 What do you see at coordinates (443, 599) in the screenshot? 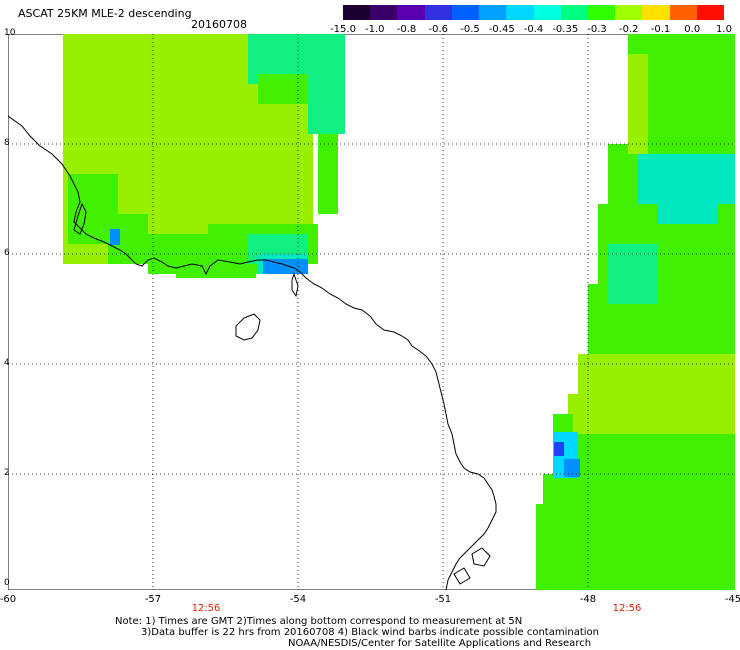
I see `x-axis-label: -51` at bounding box center [443, 599].